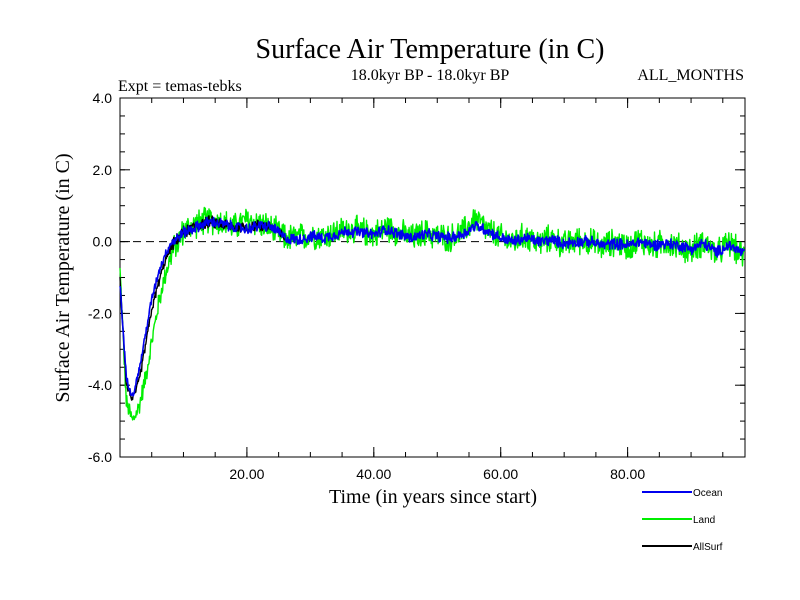 This screenshot has height=600, width=800. Describe the element at coordinates (63, 277) in the screenshot. I see `y-axis-label: Surface Air Temperature (in C)` at that location.